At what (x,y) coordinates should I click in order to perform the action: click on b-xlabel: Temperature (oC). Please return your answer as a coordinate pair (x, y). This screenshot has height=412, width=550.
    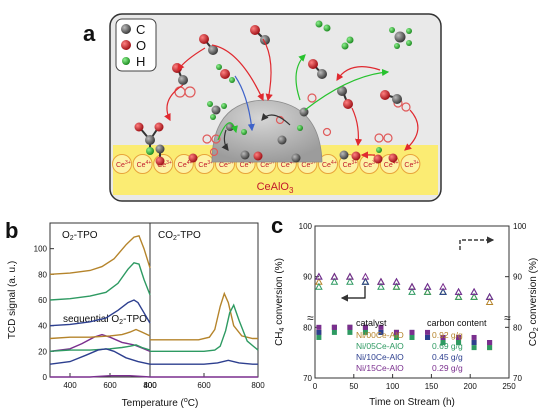
    Looking at the image, I should click on (160, 403).